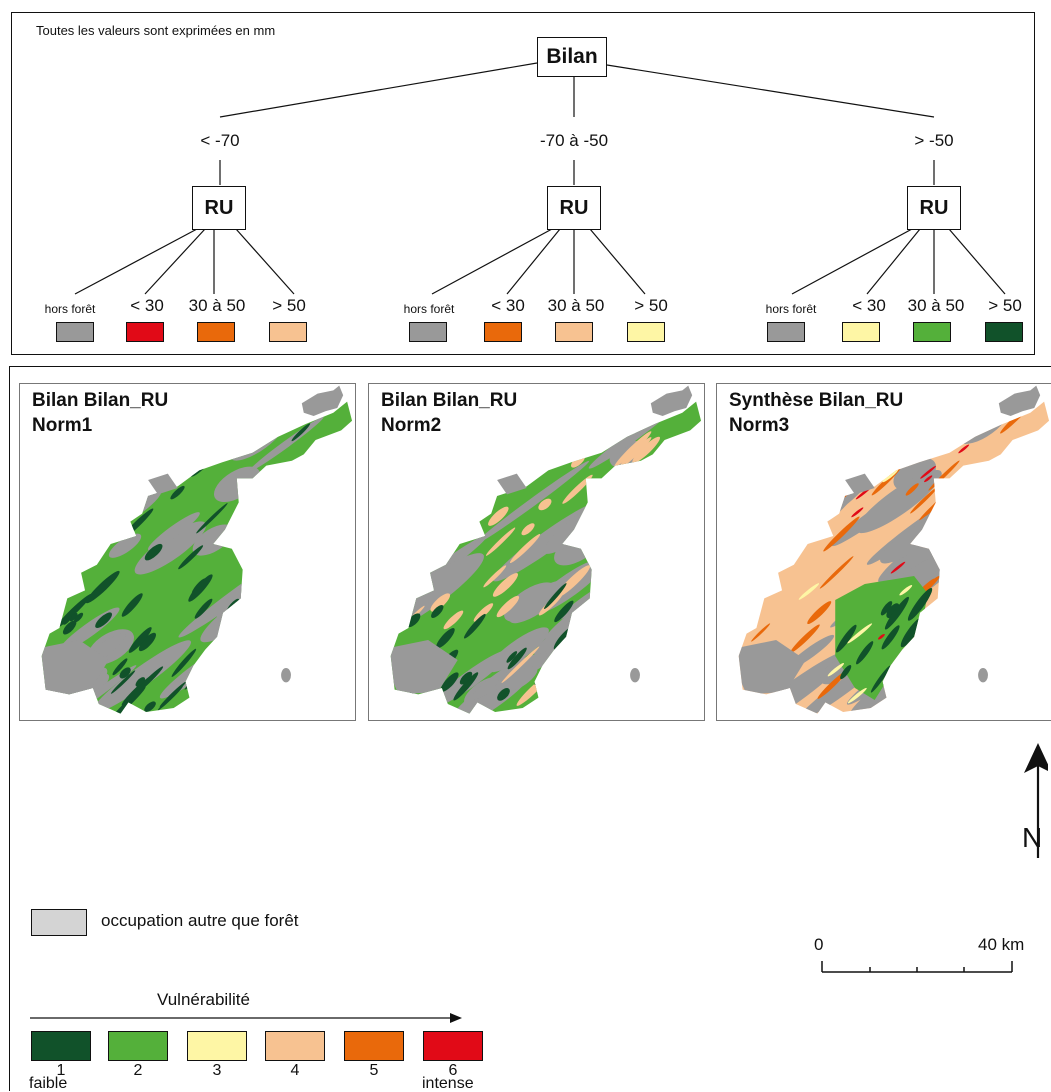 Image resolution: width=1051 pixels, height=1092 pixels. Describe the element at coordinates (217, 1070) in the screenshot. I see `vulnerability-class-label: 3` at that location.